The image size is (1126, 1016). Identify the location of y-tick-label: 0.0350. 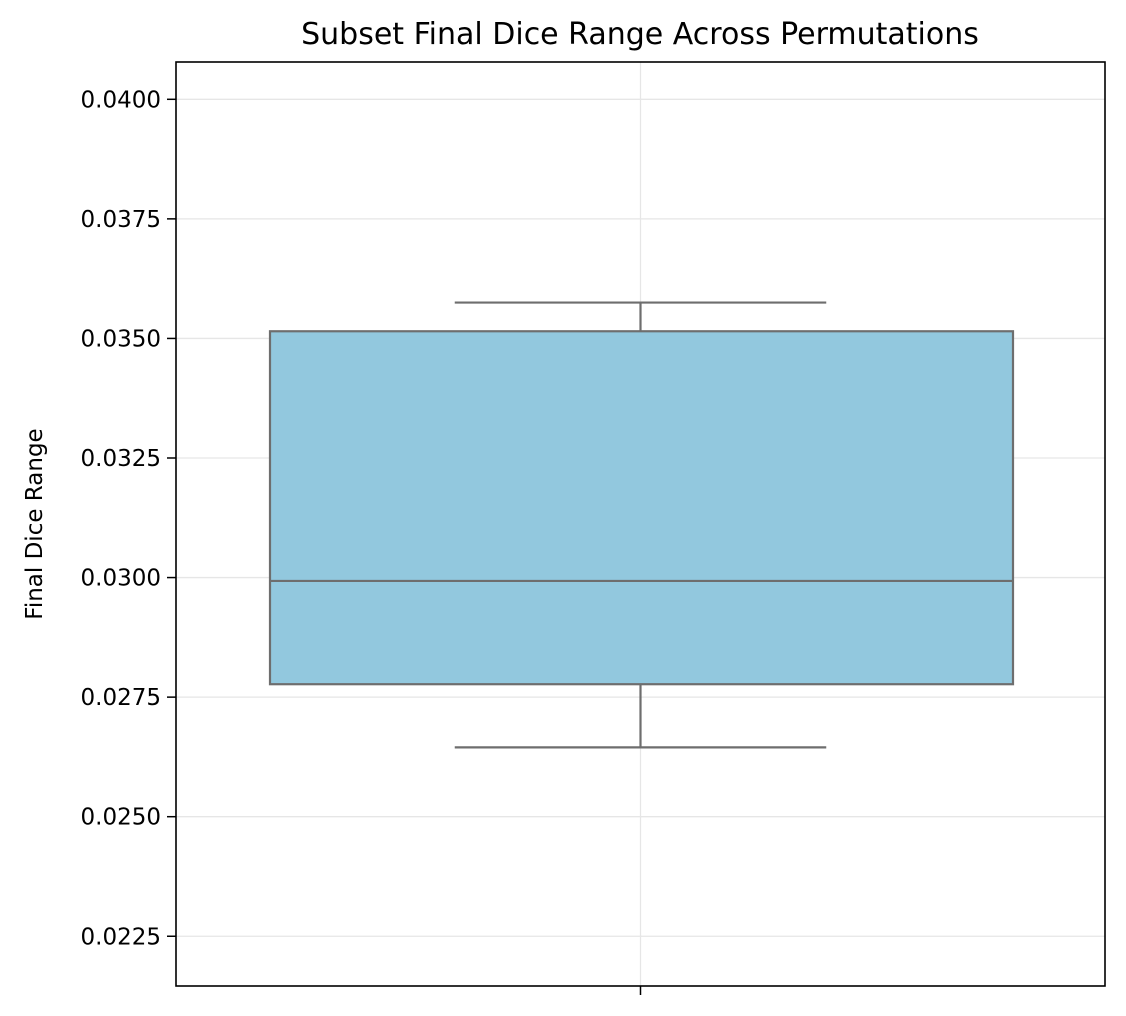
(121, 339).